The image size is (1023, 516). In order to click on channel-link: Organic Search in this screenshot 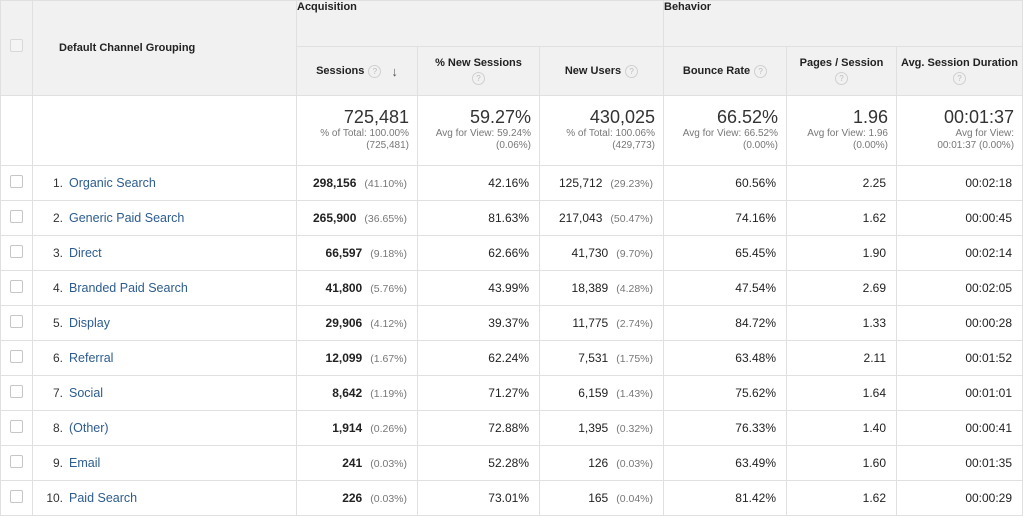, I will do `click(112, 183)`.